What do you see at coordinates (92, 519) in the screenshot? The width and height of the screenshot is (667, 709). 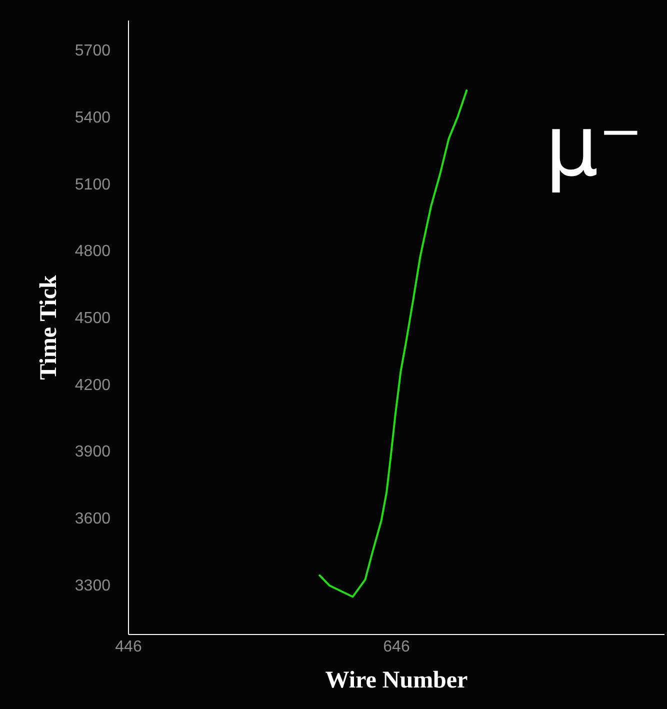 I see `y-tick-label: 3600` at bounding box center [92, 519].